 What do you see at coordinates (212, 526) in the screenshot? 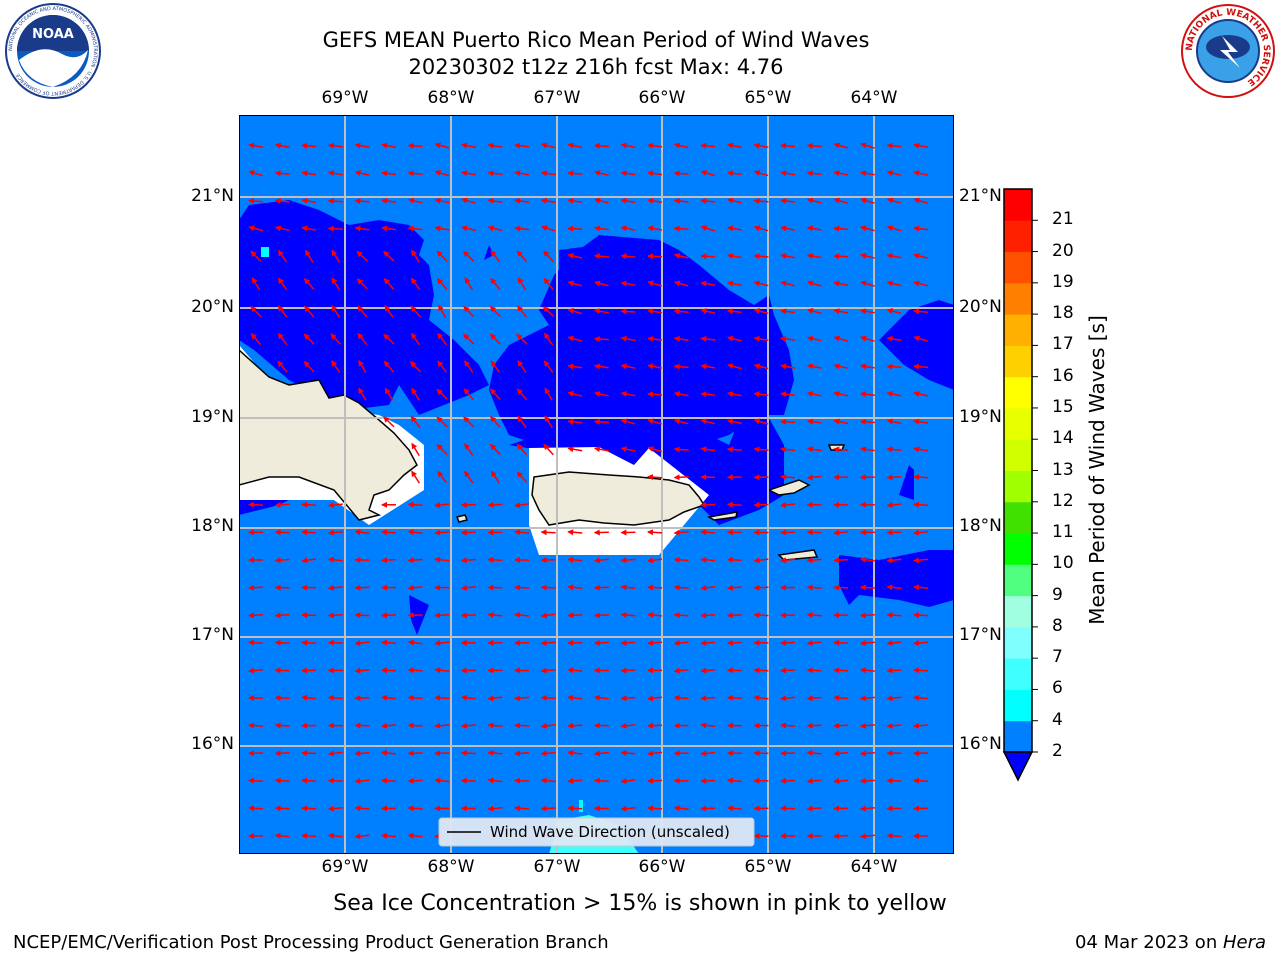
I see `lat-label-left: 18°N` at bounding box center [212, 526].